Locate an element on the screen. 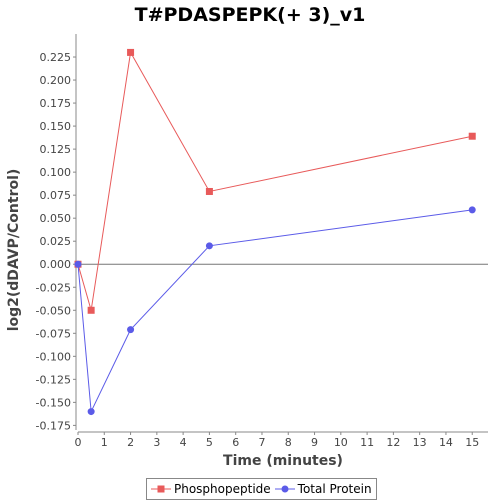 The height and width of the screenshot is (500, 500). legend-item: Phosphopeptide is located at coordinates (211, 489).